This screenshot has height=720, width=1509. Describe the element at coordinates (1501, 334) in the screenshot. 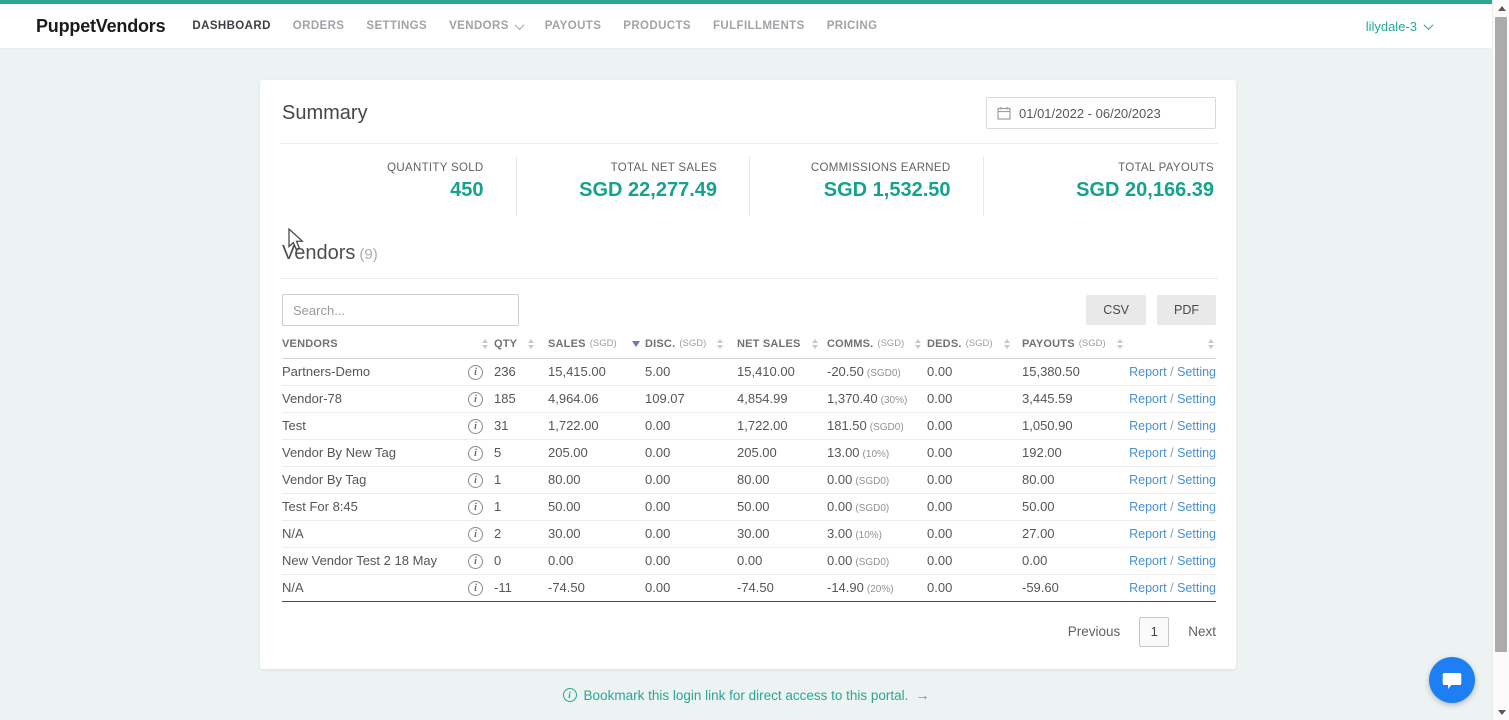

I see `scrollbar-thumb` at that location.